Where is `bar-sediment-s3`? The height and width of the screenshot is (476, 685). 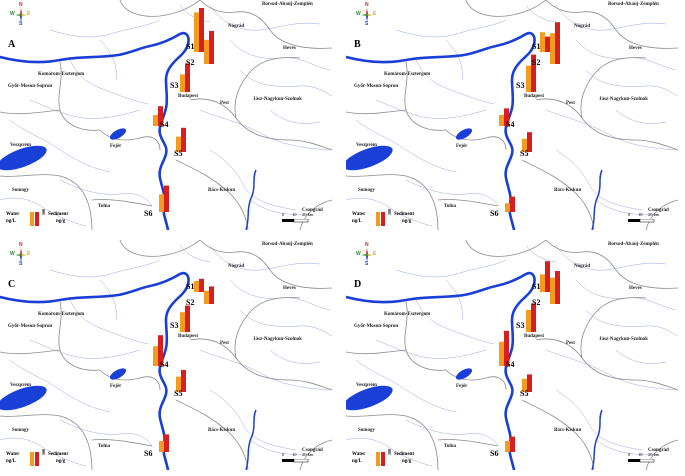 bar-sediment-s3 is located at coordinates (187, 77).